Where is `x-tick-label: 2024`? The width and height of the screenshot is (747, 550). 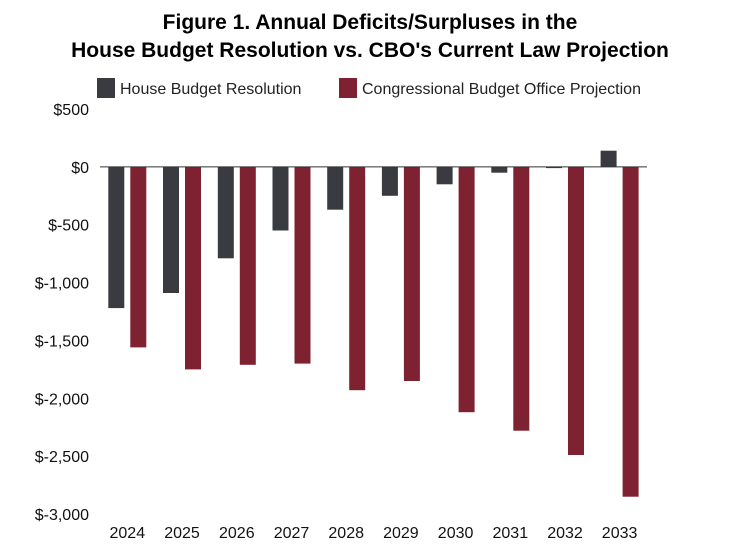
x-tick-label: 2024 is located at coordinates (128, 533).